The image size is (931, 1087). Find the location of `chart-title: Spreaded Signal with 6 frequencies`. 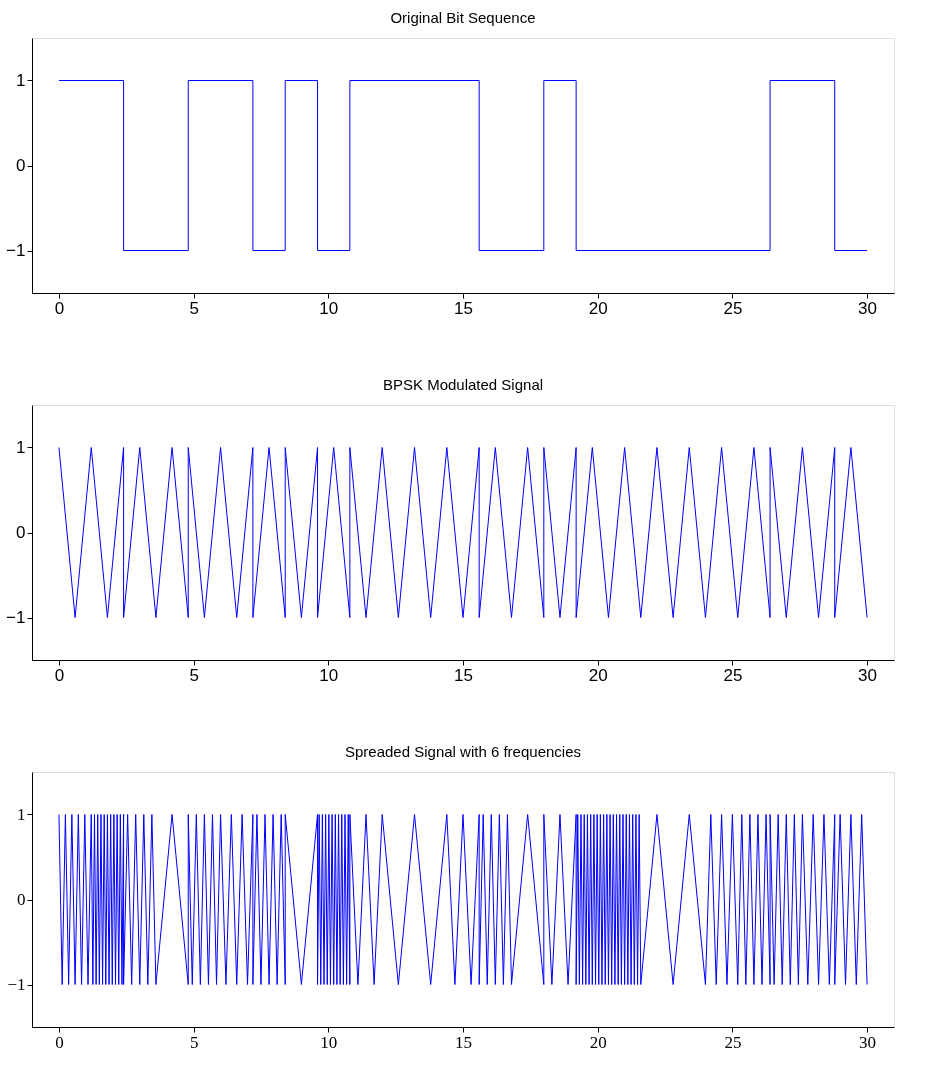

chart-title: Spreaded Signal with 6 frequencies is located at coordinates (463, 751).